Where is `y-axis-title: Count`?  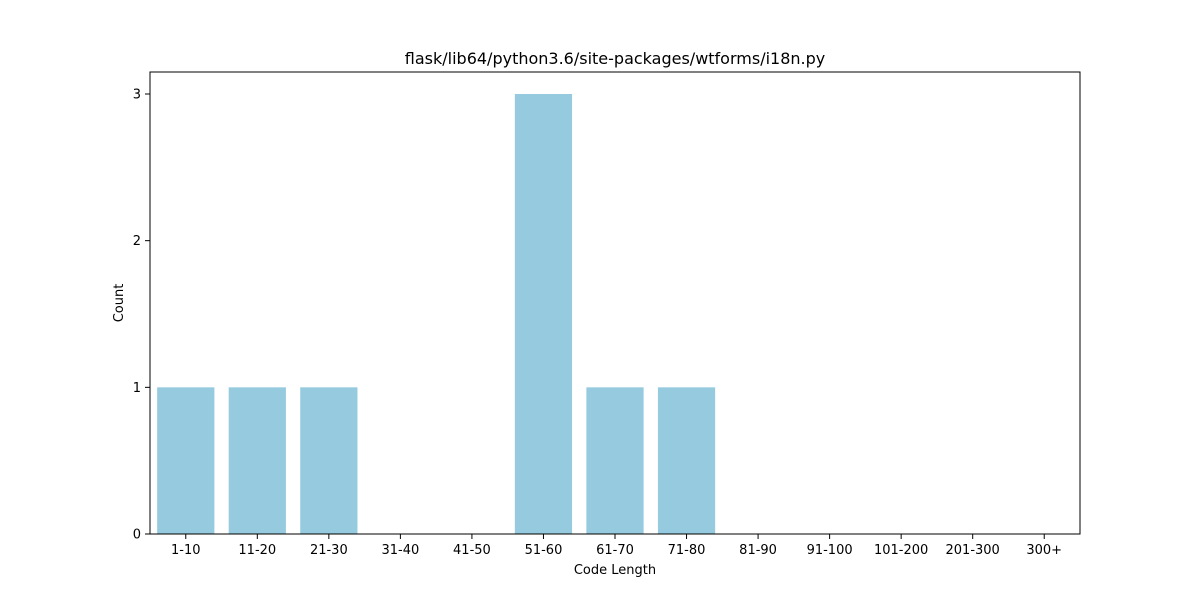 y-axis-title: Count is located at coordinates (119, 303).